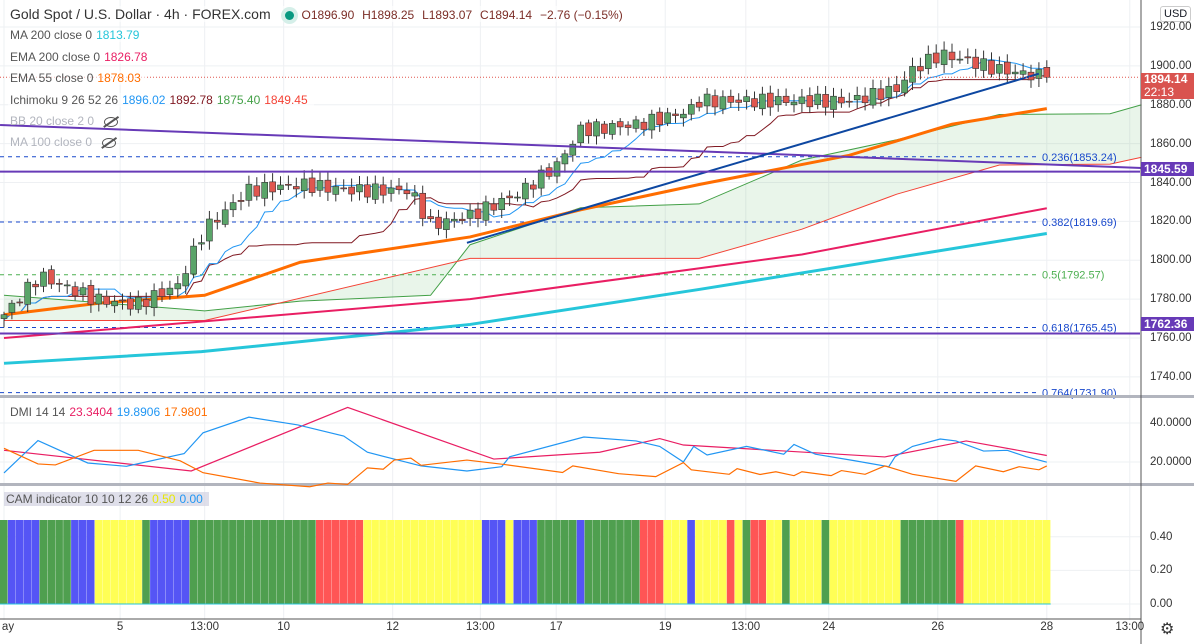 This screenshot has height=644, width=1194. What do you see at coordinates (393, 627) in the screenshot?
I see `time-tick-label: 12` at bounding box center [393, 627].